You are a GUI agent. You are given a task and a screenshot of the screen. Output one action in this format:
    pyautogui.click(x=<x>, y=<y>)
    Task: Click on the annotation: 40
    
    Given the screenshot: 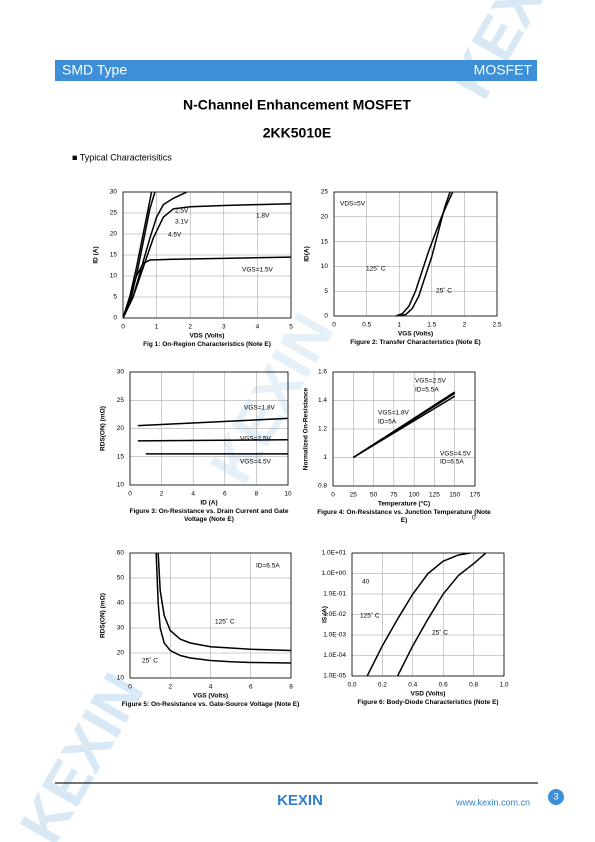 What is the action you would take?
    pyautogui.click(x=366, y=582)
    